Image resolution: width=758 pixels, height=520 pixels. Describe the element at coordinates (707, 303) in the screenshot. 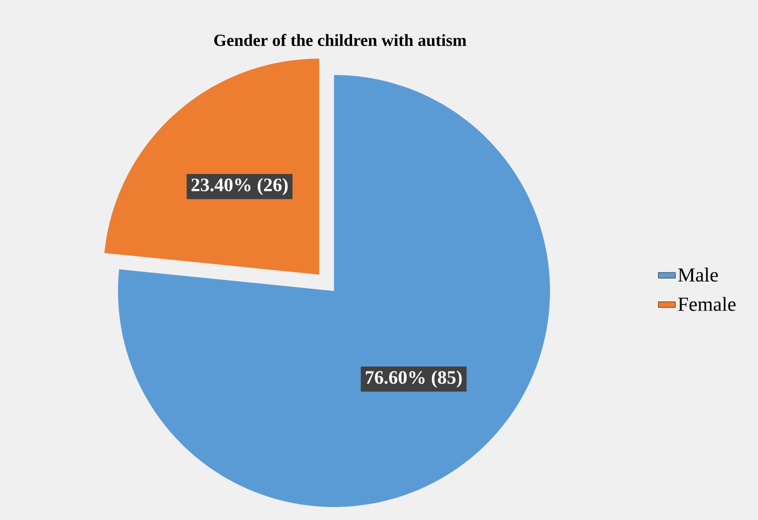

I see `legend-label: Female` at that location.